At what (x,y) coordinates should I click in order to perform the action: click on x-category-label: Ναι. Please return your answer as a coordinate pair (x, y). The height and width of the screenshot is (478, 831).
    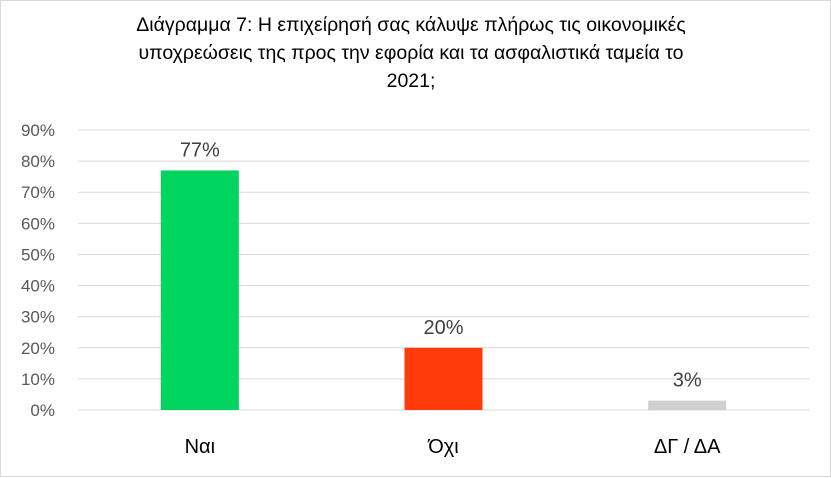
    Looking at the image, I should click on (200, 447).